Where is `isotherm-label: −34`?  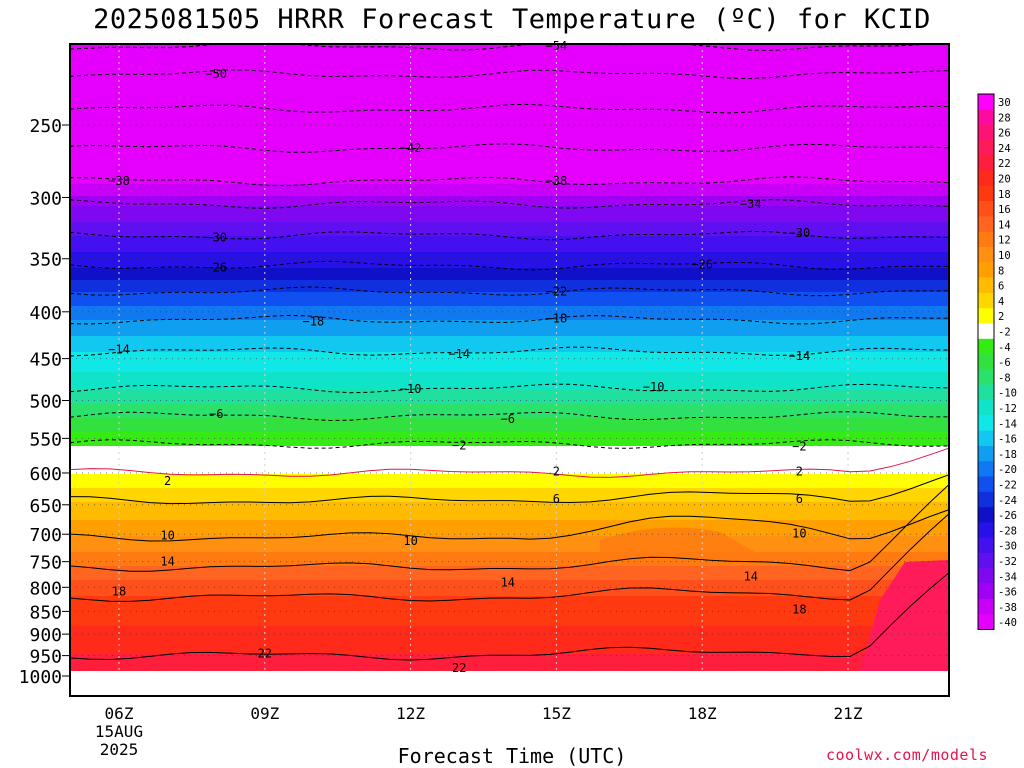 isotherm-label: −34 is located at coordinates (751, 204).